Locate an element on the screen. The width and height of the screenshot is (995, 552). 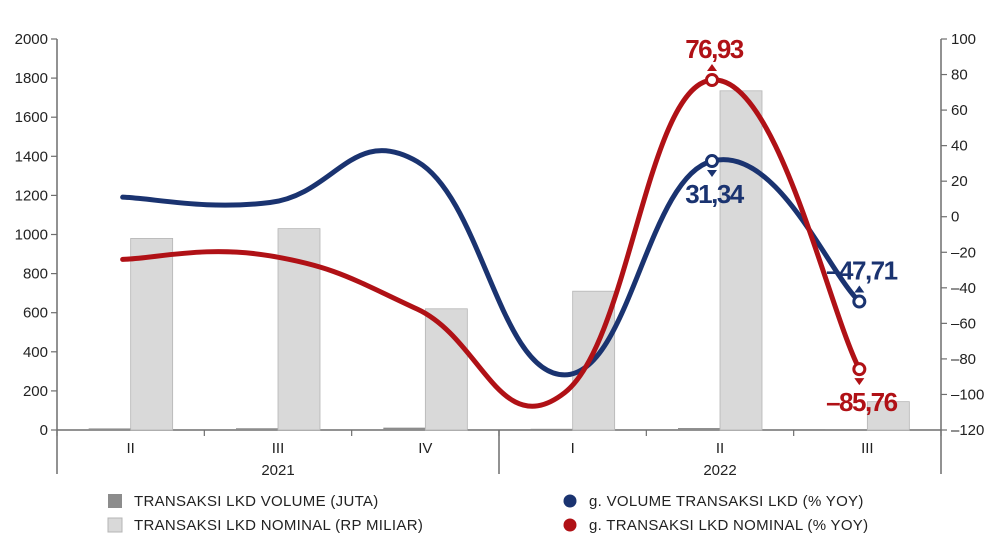
left-tick-label: 1000 is located at coordinates (31, 235).